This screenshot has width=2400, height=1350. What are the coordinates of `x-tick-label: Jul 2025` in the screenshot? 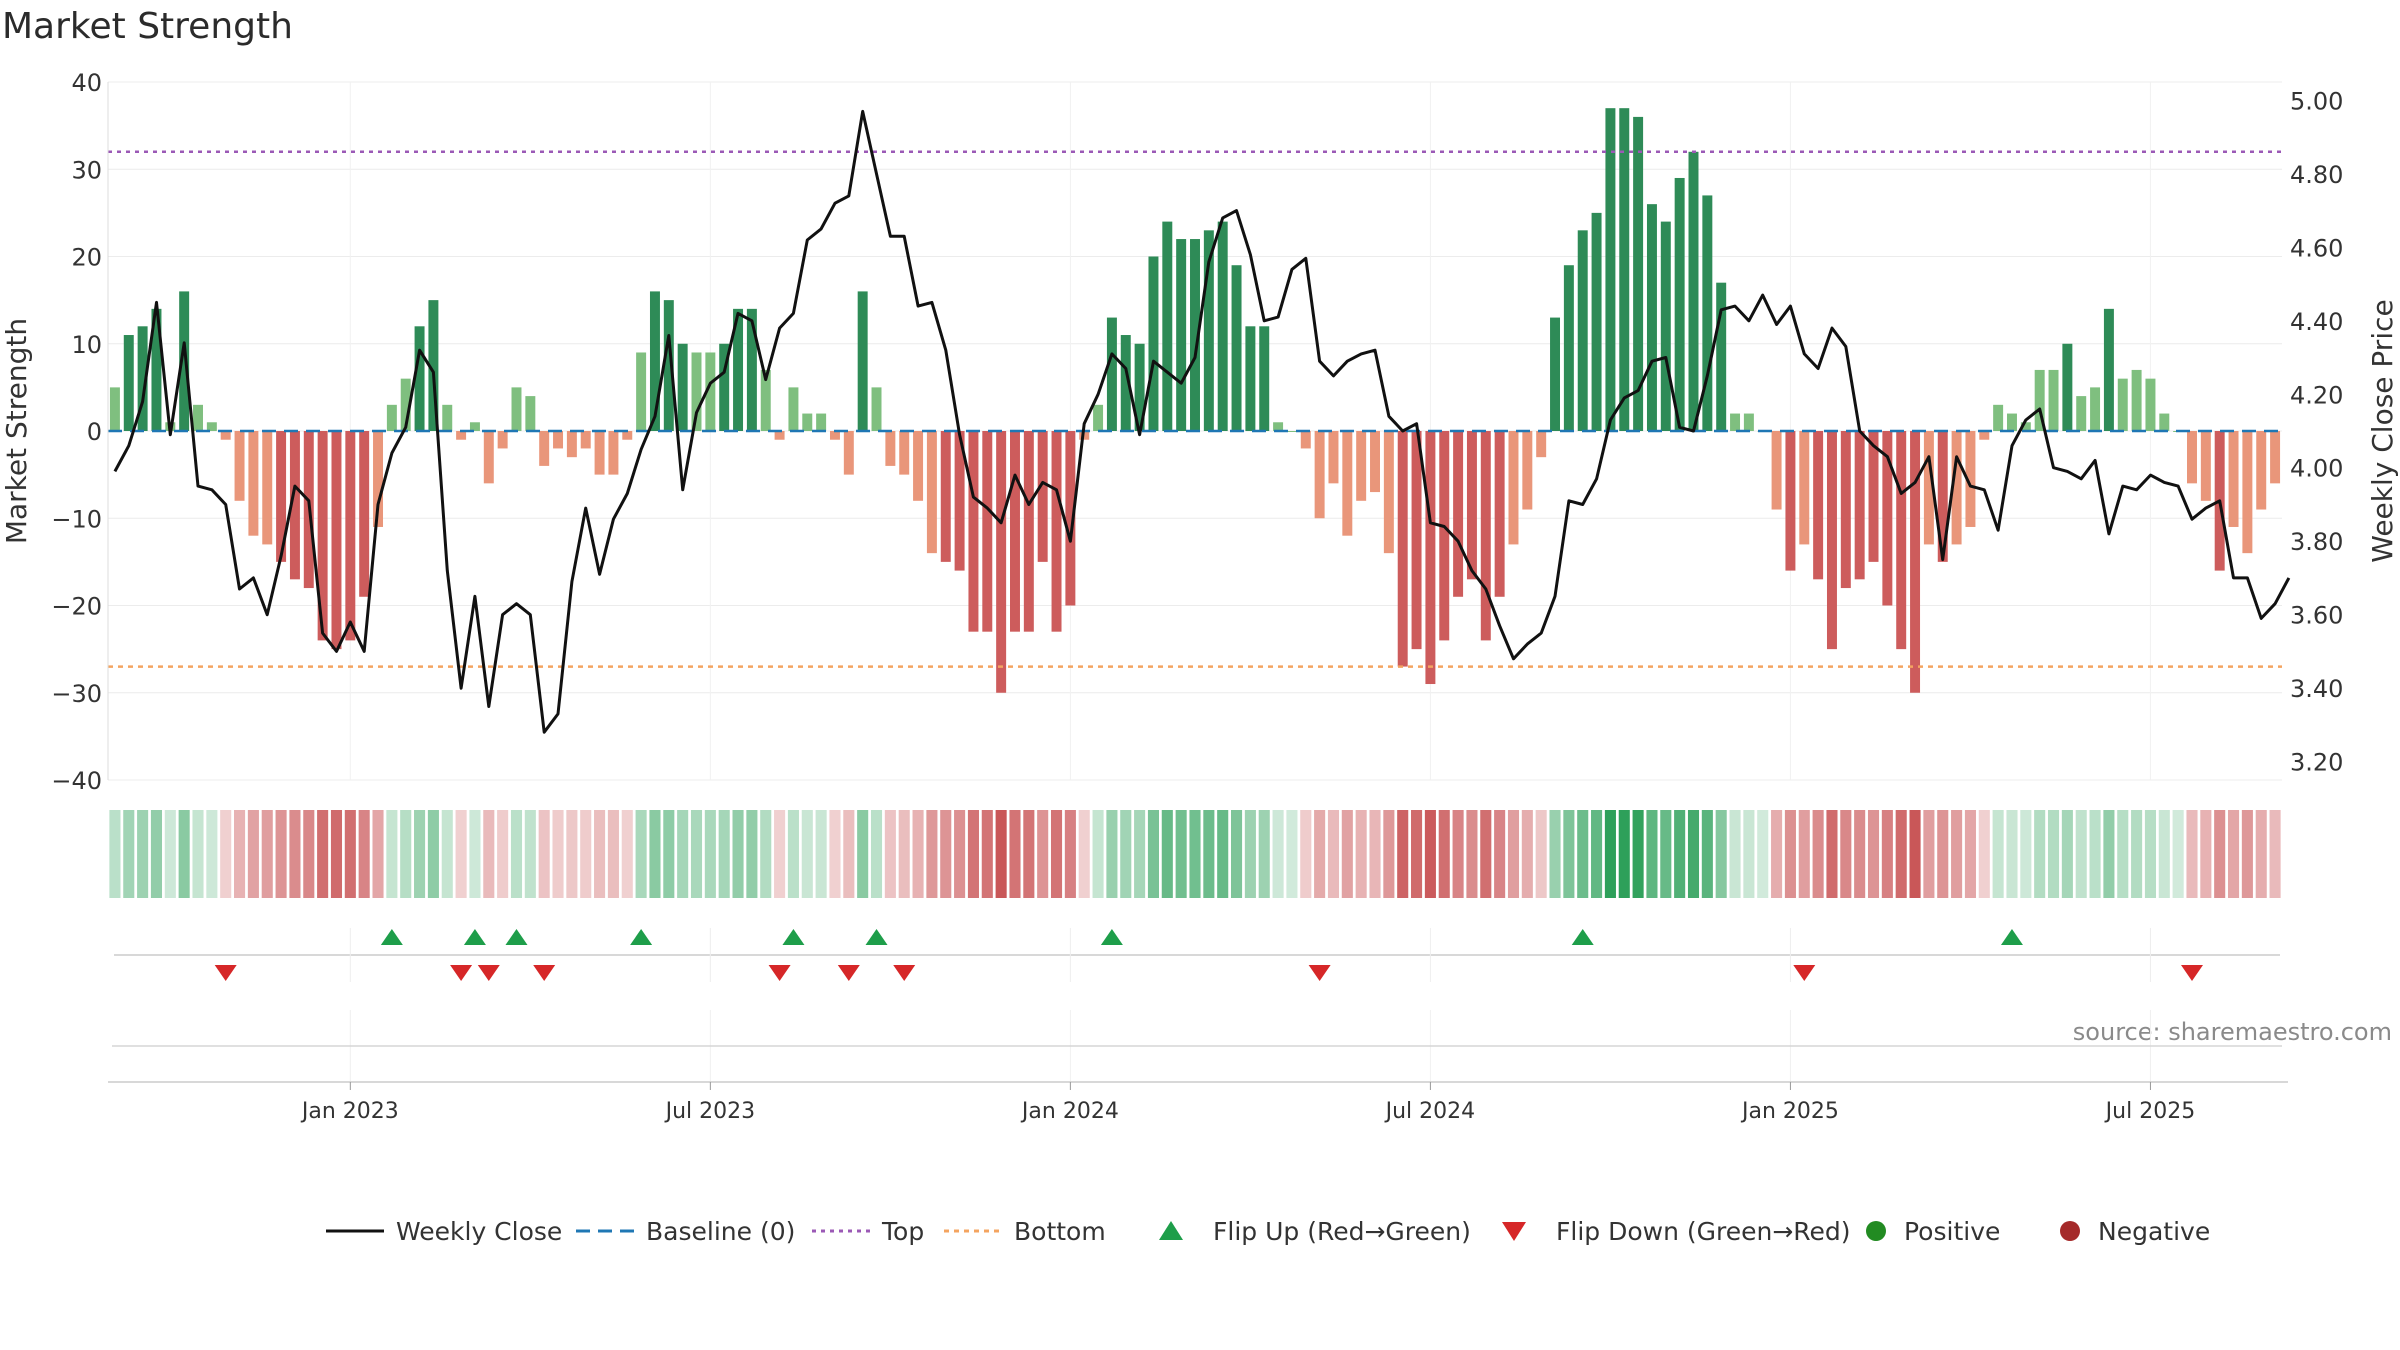 It's located at (2150, 1111).